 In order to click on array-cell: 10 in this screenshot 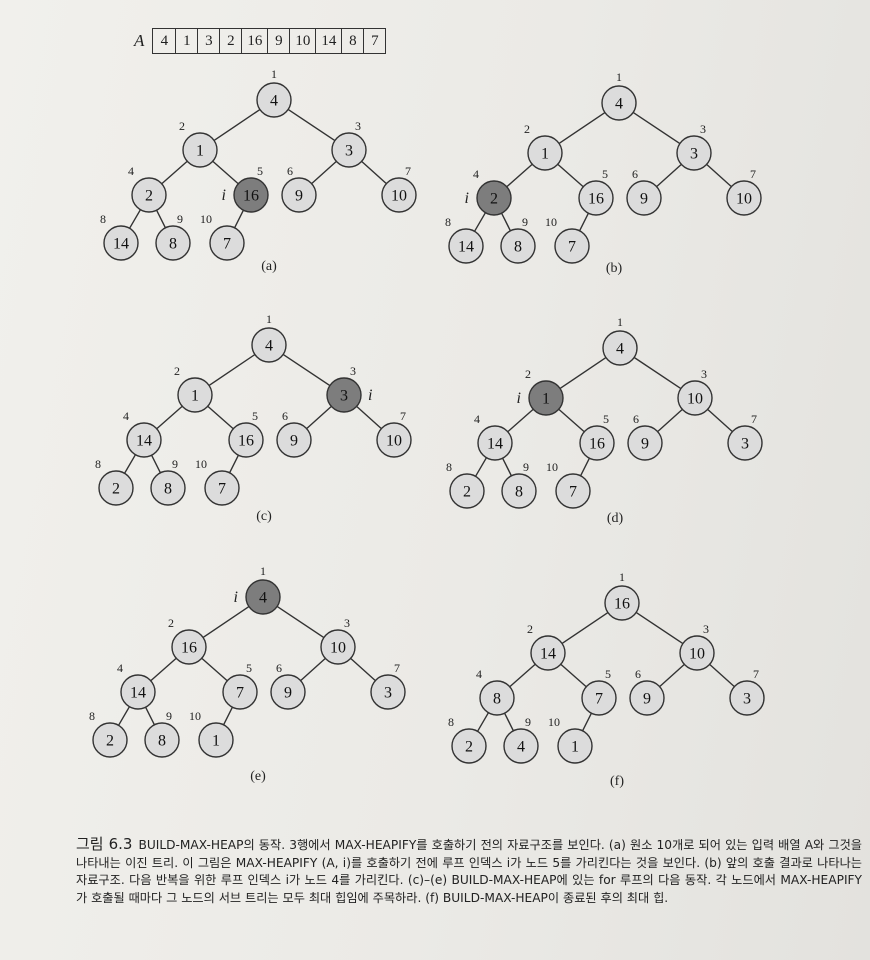, I will do `click(302, 41)`.